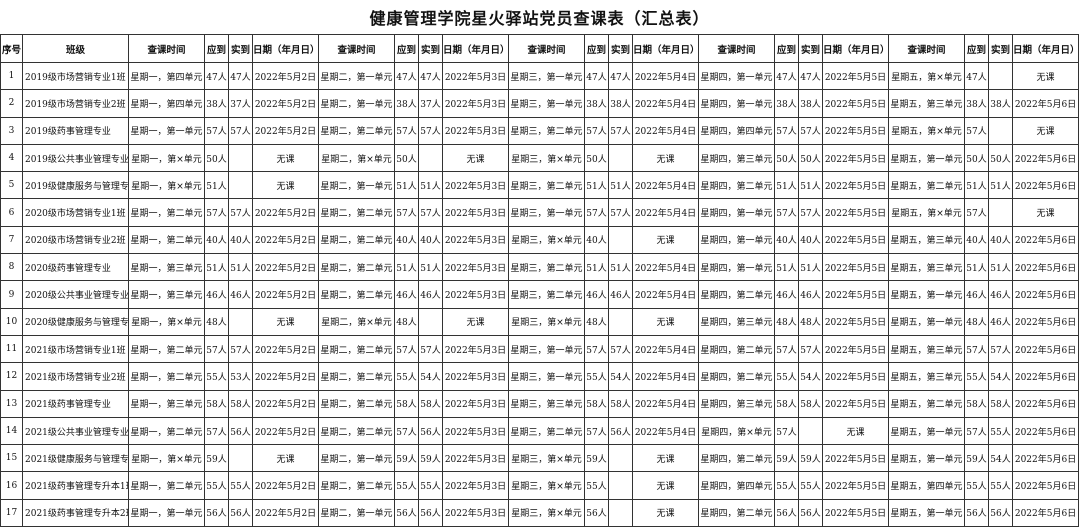  I want to click on cell: 2019级公共事业管理专业, so click(75, 158).